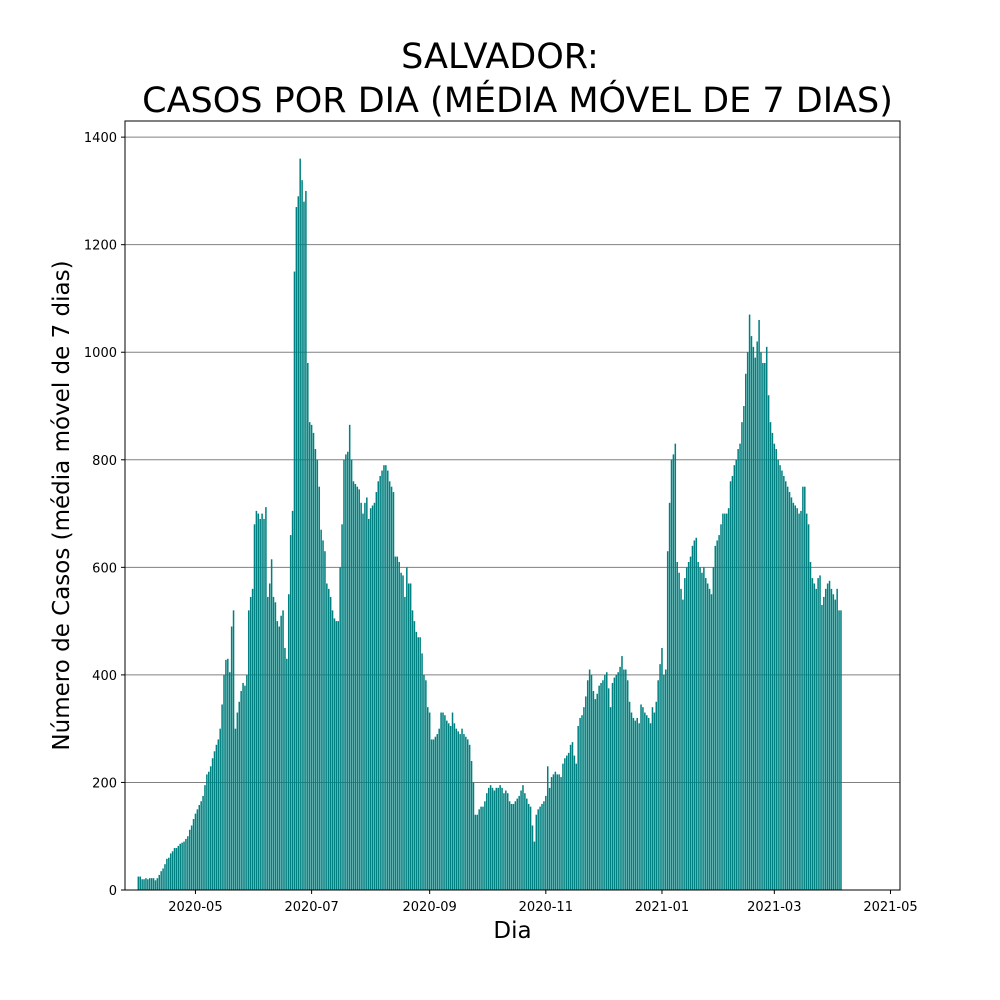  Describe the element at coordinates (100, 246) in the screenshot. I see `y-tick-label: 1200` at that location.